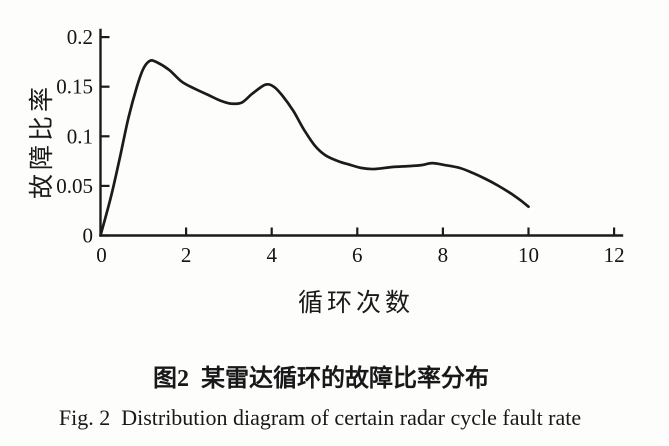 The height and width of the screenshot is (446, 669). Describe the element at coordinates (356, 303) in the screenshot. I see `x-axis-title: 循环次数` at that location.